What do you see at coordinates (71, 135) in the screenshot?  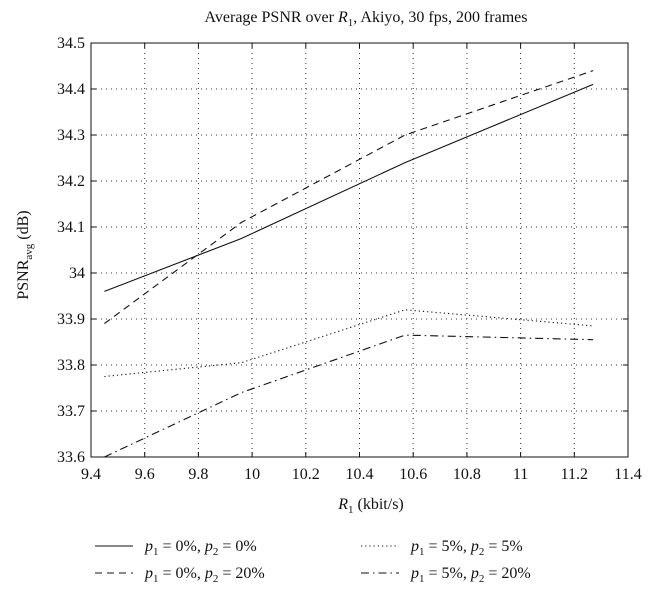 I see `y-tick-label: 34.3` at bounding box center [71, 135].